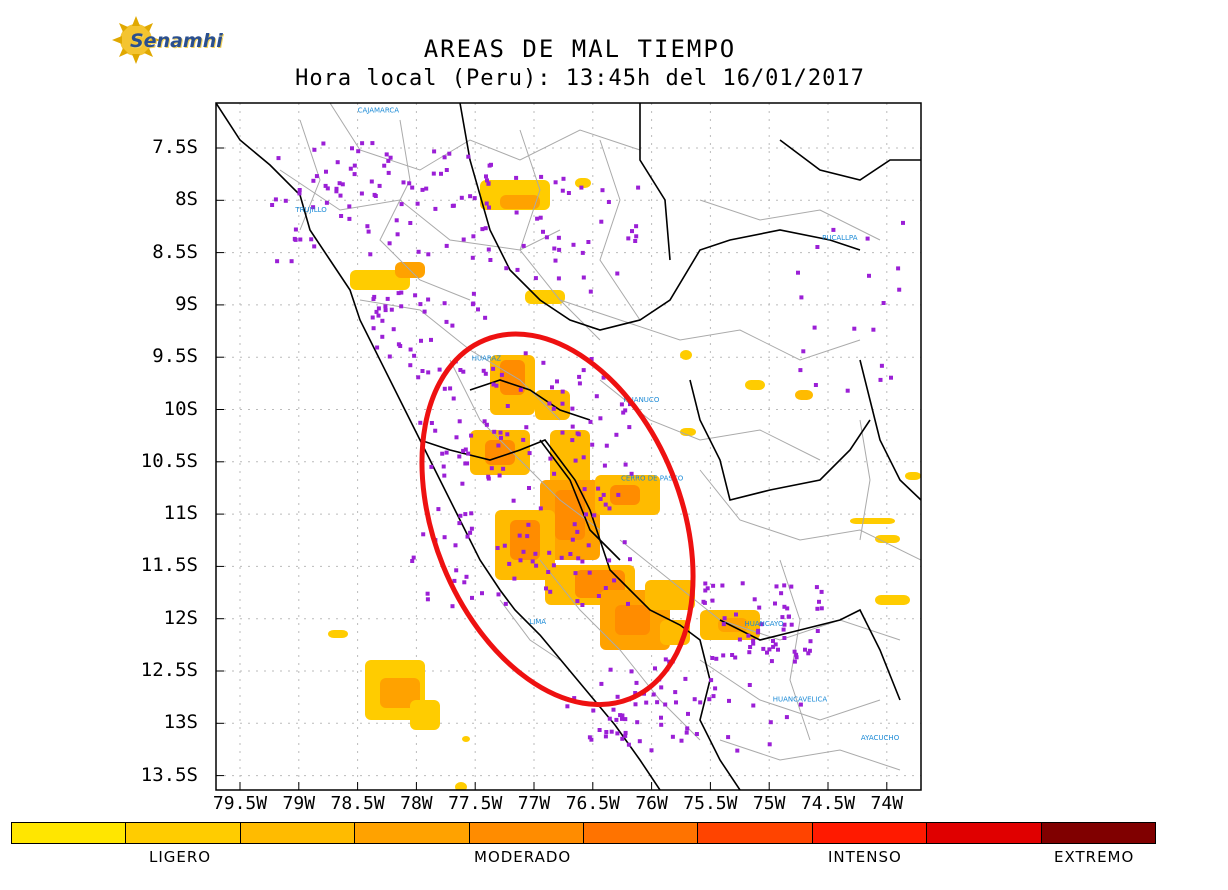 This screenshot has height=890, width=1228. What do you see at coordinates (523, 857) in the screenshot?
I see `legend-label-moderado: MODERADO` at bounding box center [523, 857].